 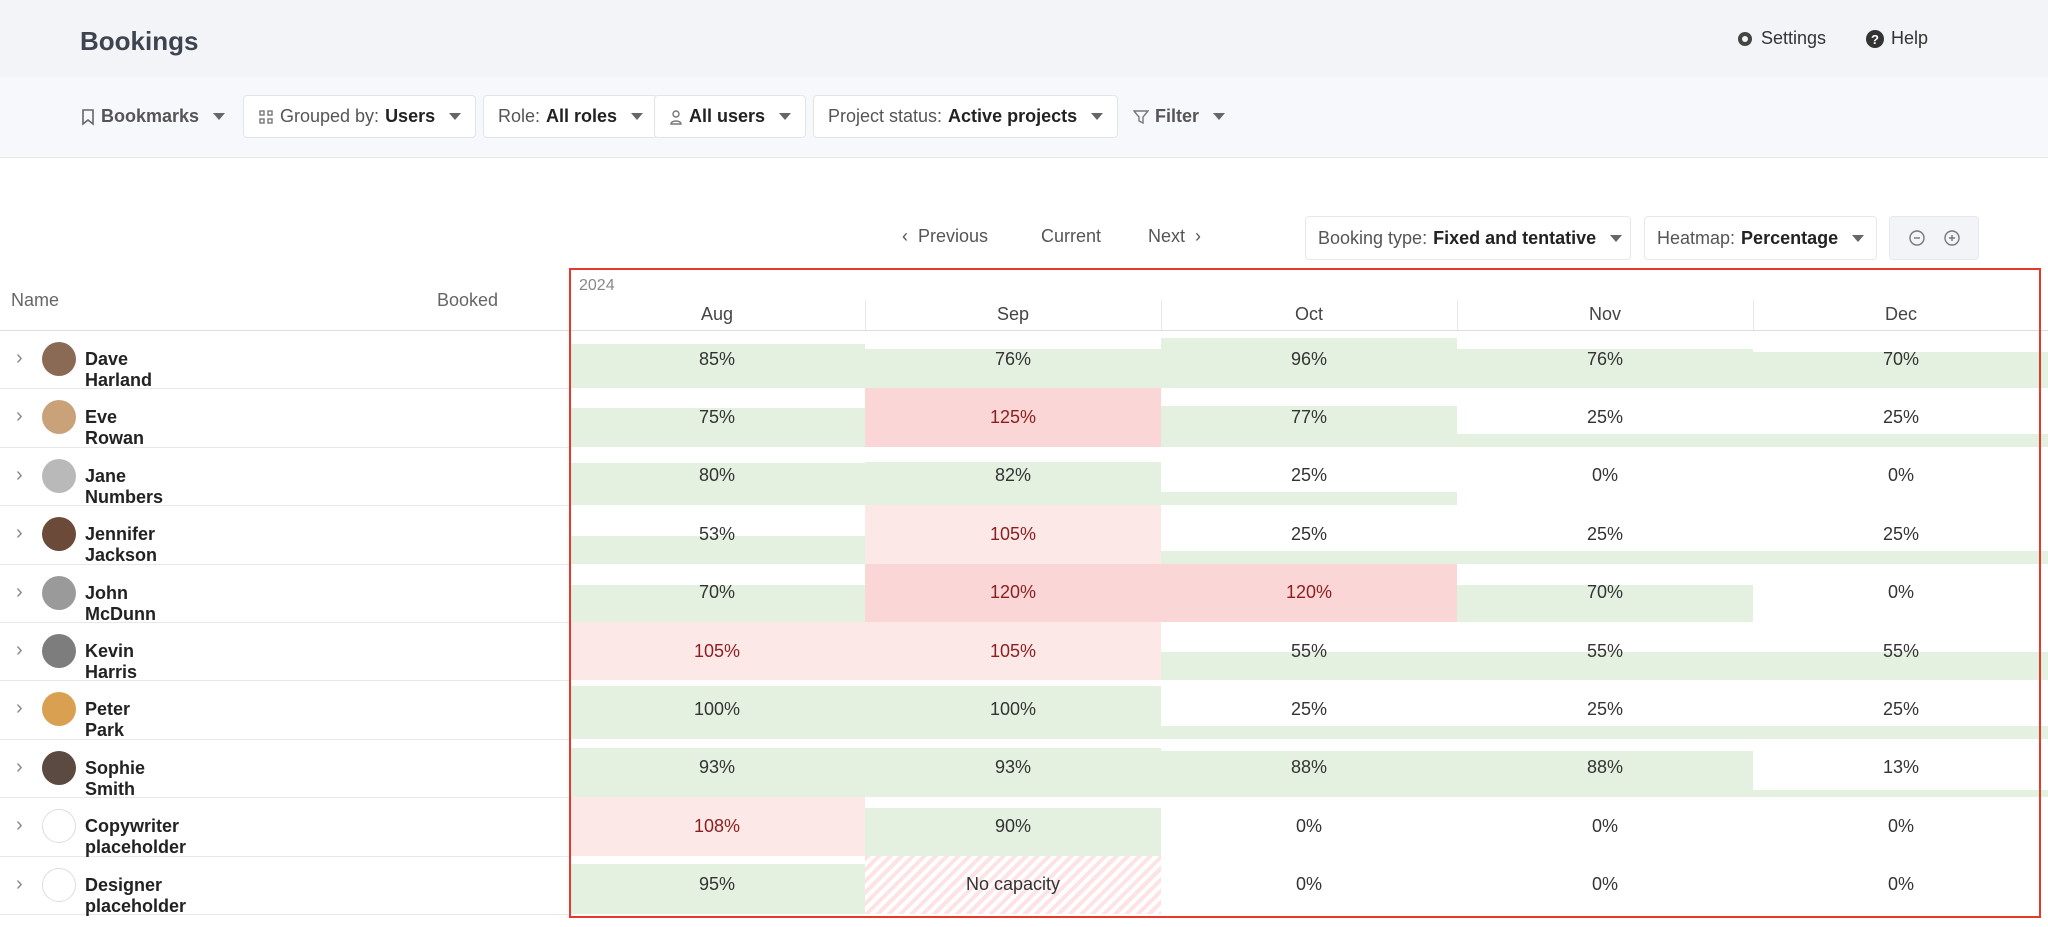 What do you see at coordinates (717, 314) in the screenshot?
I see `month-label: Aug` at bounding box center [717, 314].